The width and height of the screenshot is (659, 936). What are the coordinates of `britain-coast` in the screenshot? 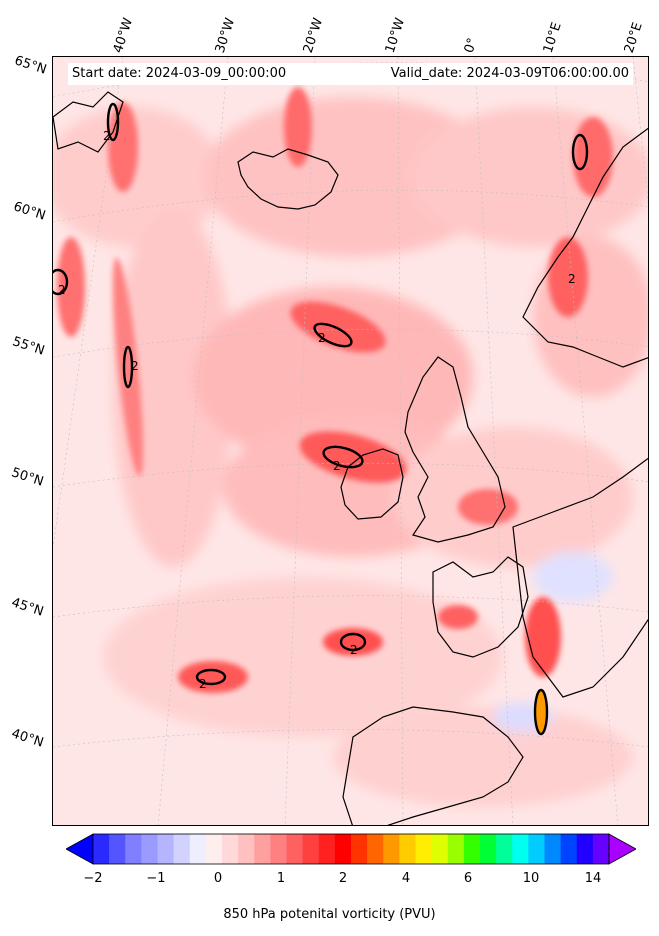 It's located at (455, 449).